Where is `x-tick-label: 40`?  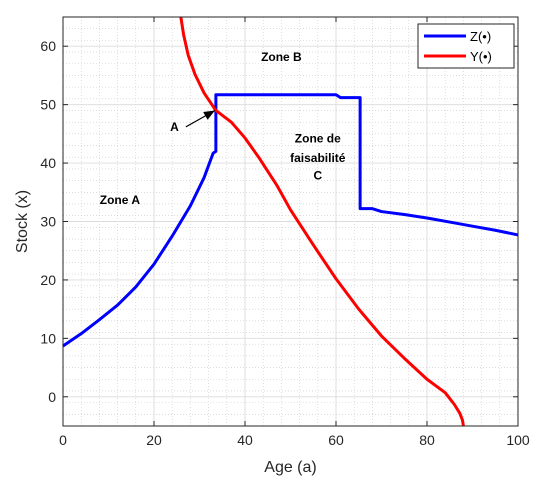 x-tick-label: 40 is located at coordinates (245, 440).